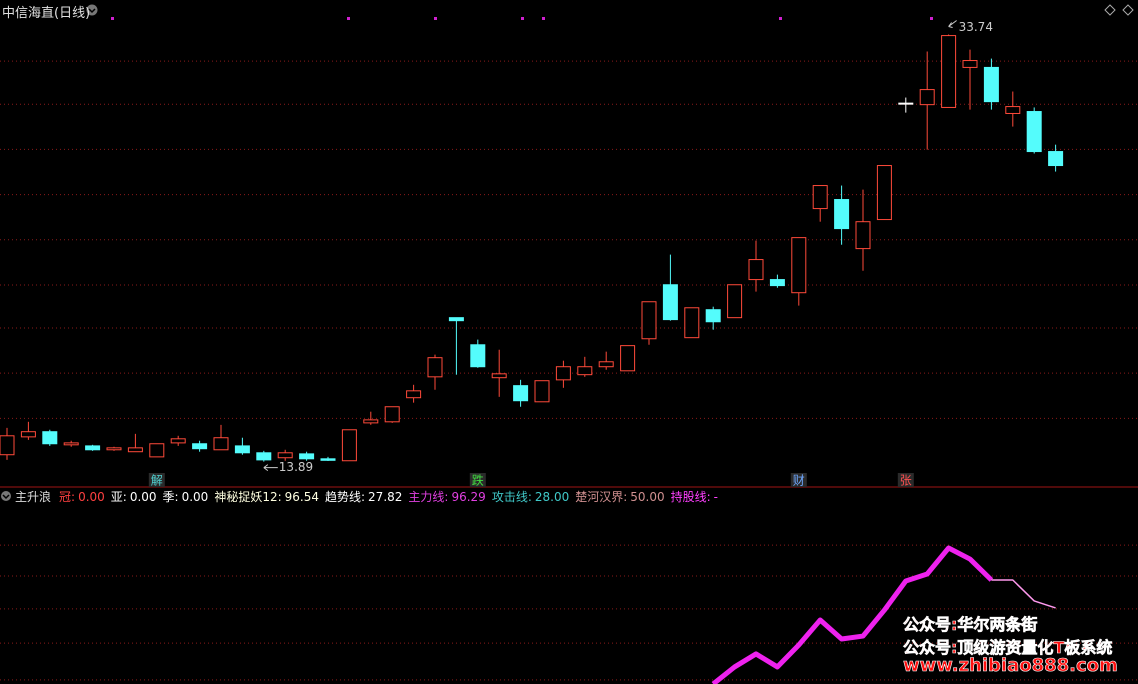 This screenshot has width=1138, height=684. What do you see at coordinates (530, 496) in the screenshot?
I see `legend-item: 攻击线: 28.00` at bounding box center [530, 496].